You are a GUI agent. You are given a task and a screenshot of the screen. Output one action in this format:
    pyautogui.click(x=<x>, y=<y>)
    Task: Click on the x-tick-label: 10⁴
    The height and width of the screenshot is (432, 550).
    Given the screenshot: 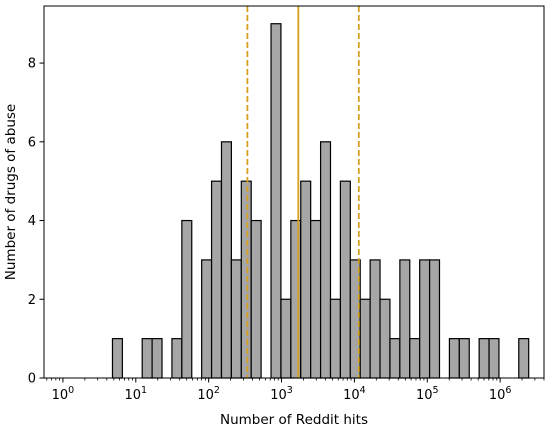 What is the action you would take?
    pyautogui.click(x=354, y=394)
    